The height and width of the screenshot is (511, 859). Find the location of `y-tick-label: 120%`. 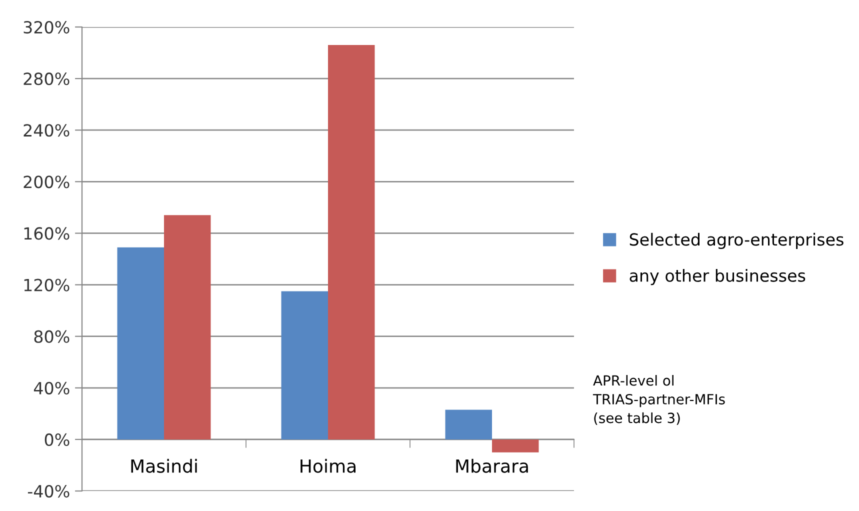

y-tick-label: 120% is located at coordinates (47, 285).